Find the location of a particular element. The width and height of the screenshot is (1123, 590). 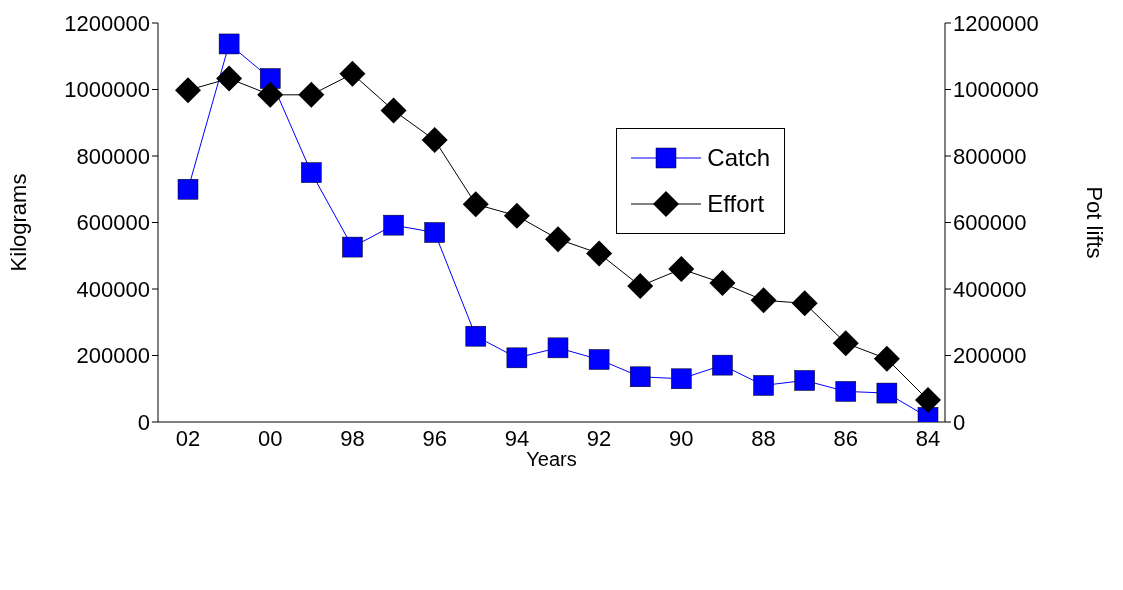

x-tick-label: 92 is located at coordinates (599, 438).